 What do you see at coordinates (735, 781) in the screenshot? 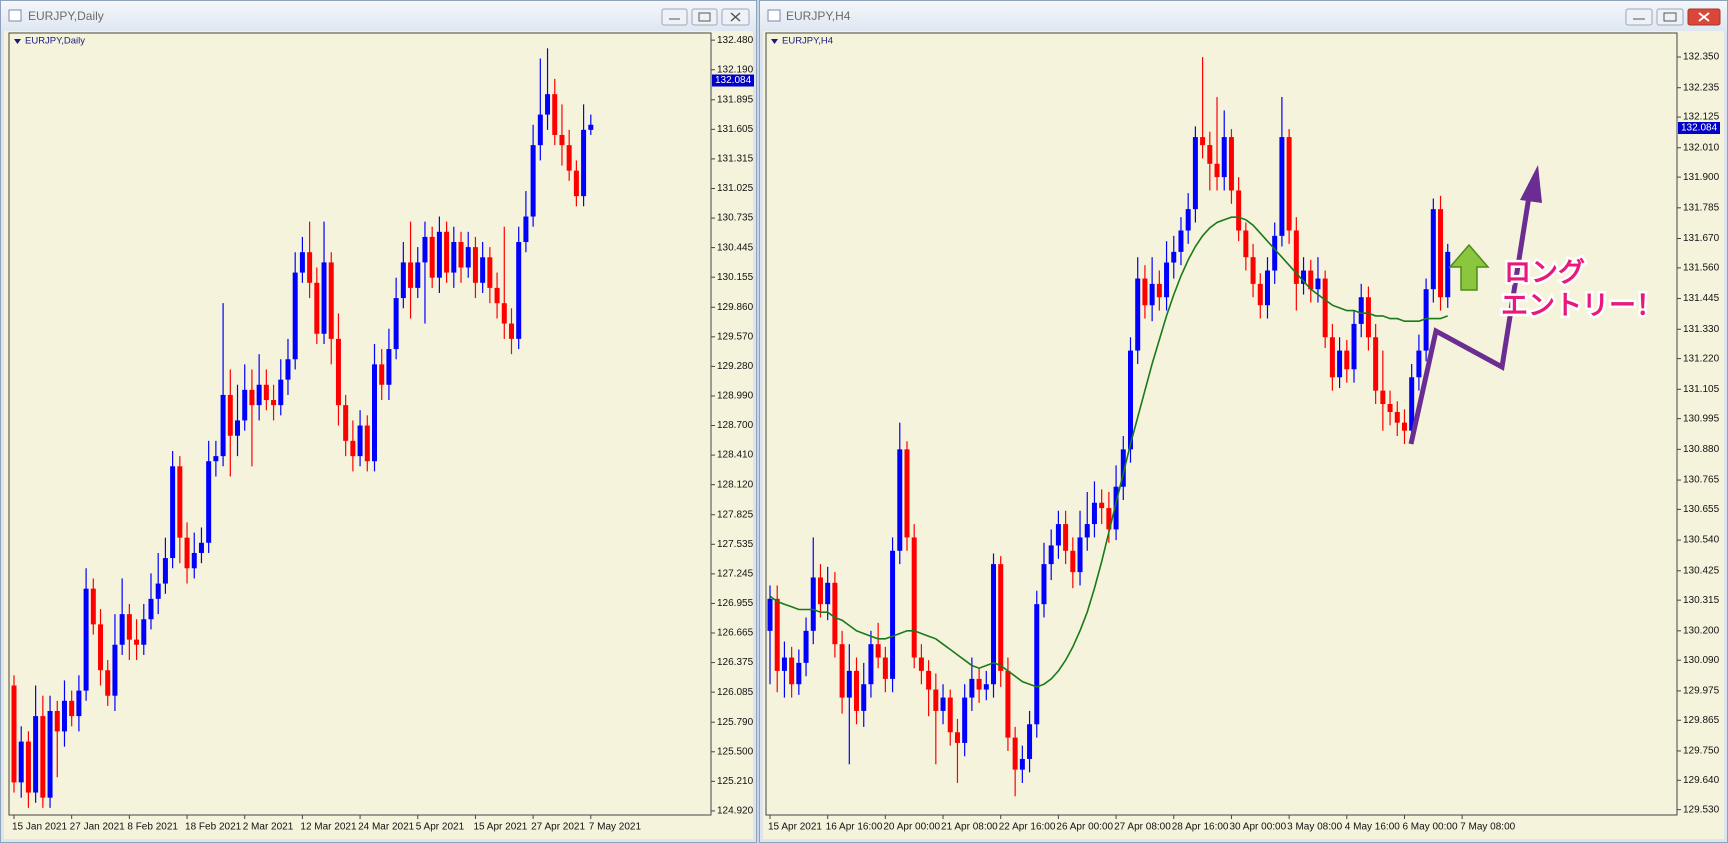
I see `y-tick-label: 125.210` at bounding box center [735, 781].